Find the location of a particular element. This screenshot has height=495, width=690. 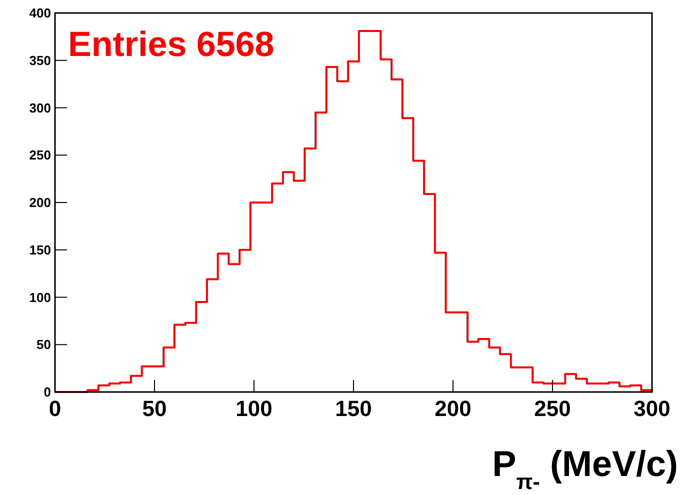

x-tick-label: 300 is located at coordinates (652, 408).